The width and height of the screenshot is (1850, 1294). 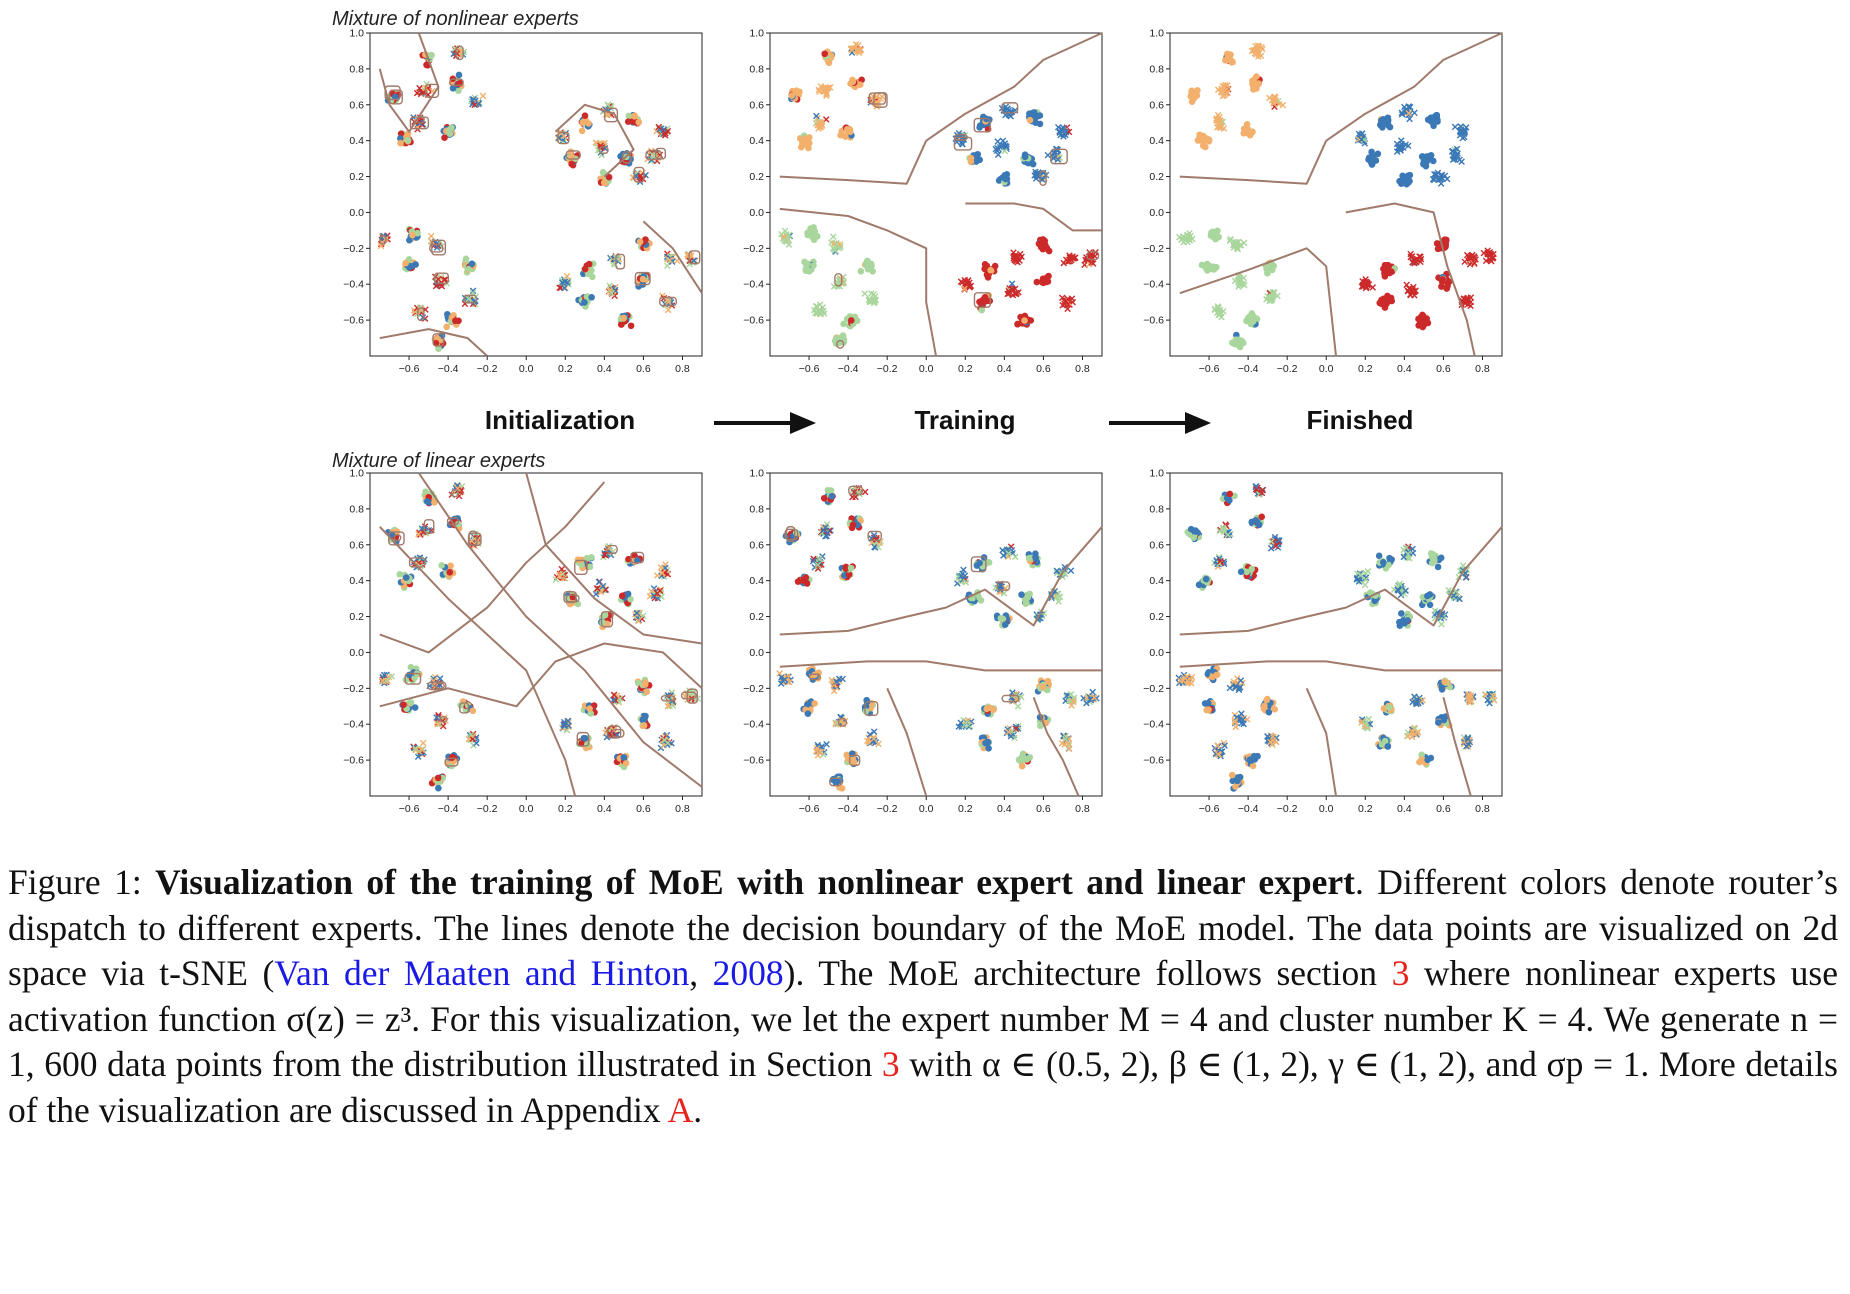 What do you see at coordinates (748, 973) in the screenshot?
I see `citation-year-link: 2008` at bounding box center [748, 973].